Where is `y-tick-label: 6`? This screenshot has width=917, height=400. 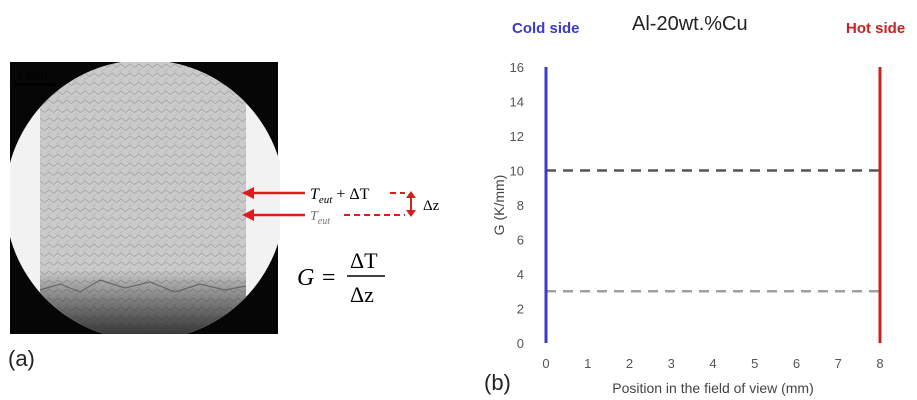
y-tick-label: 6 is located at coordinates (520, 240).